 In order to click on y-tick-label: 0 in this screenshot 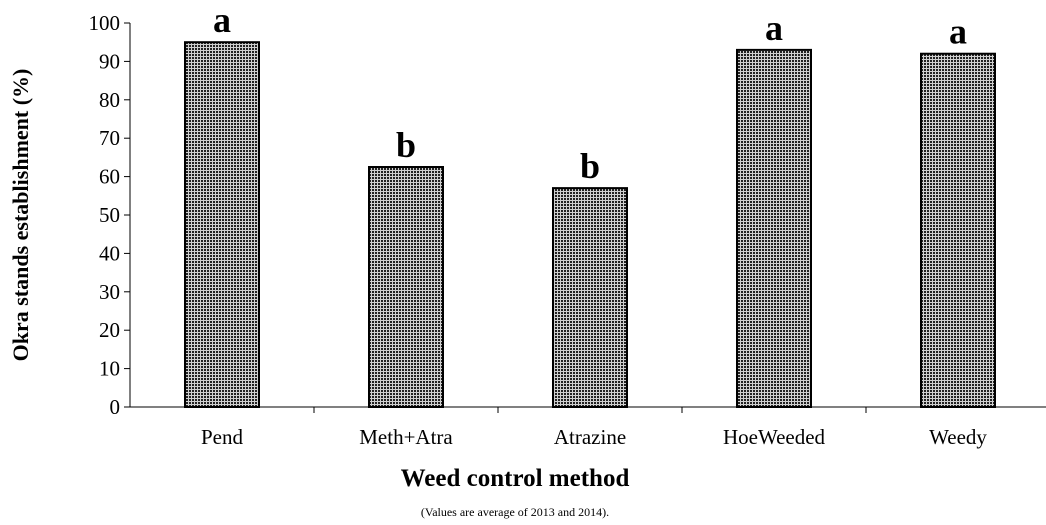, I will do `click(115, 407)`.